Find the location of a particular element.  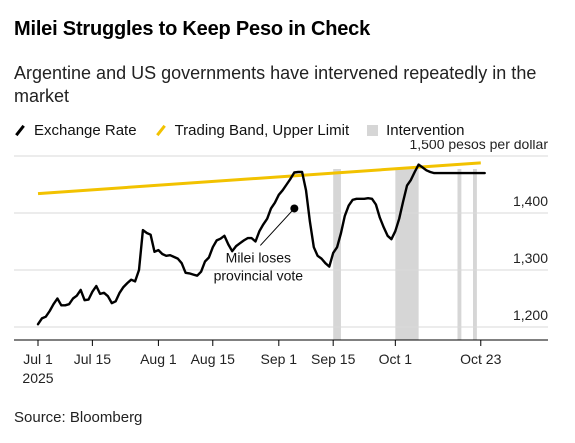

series-trading-band is located at coordinates (259, 178).